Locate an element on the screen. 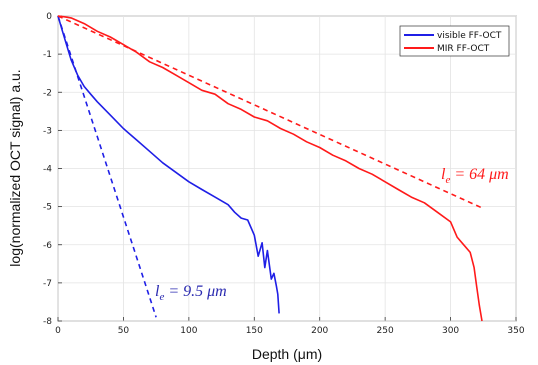 This screenshot has width=538, height=365. x-tick-label: 0 is located at coordinates (58, 331).